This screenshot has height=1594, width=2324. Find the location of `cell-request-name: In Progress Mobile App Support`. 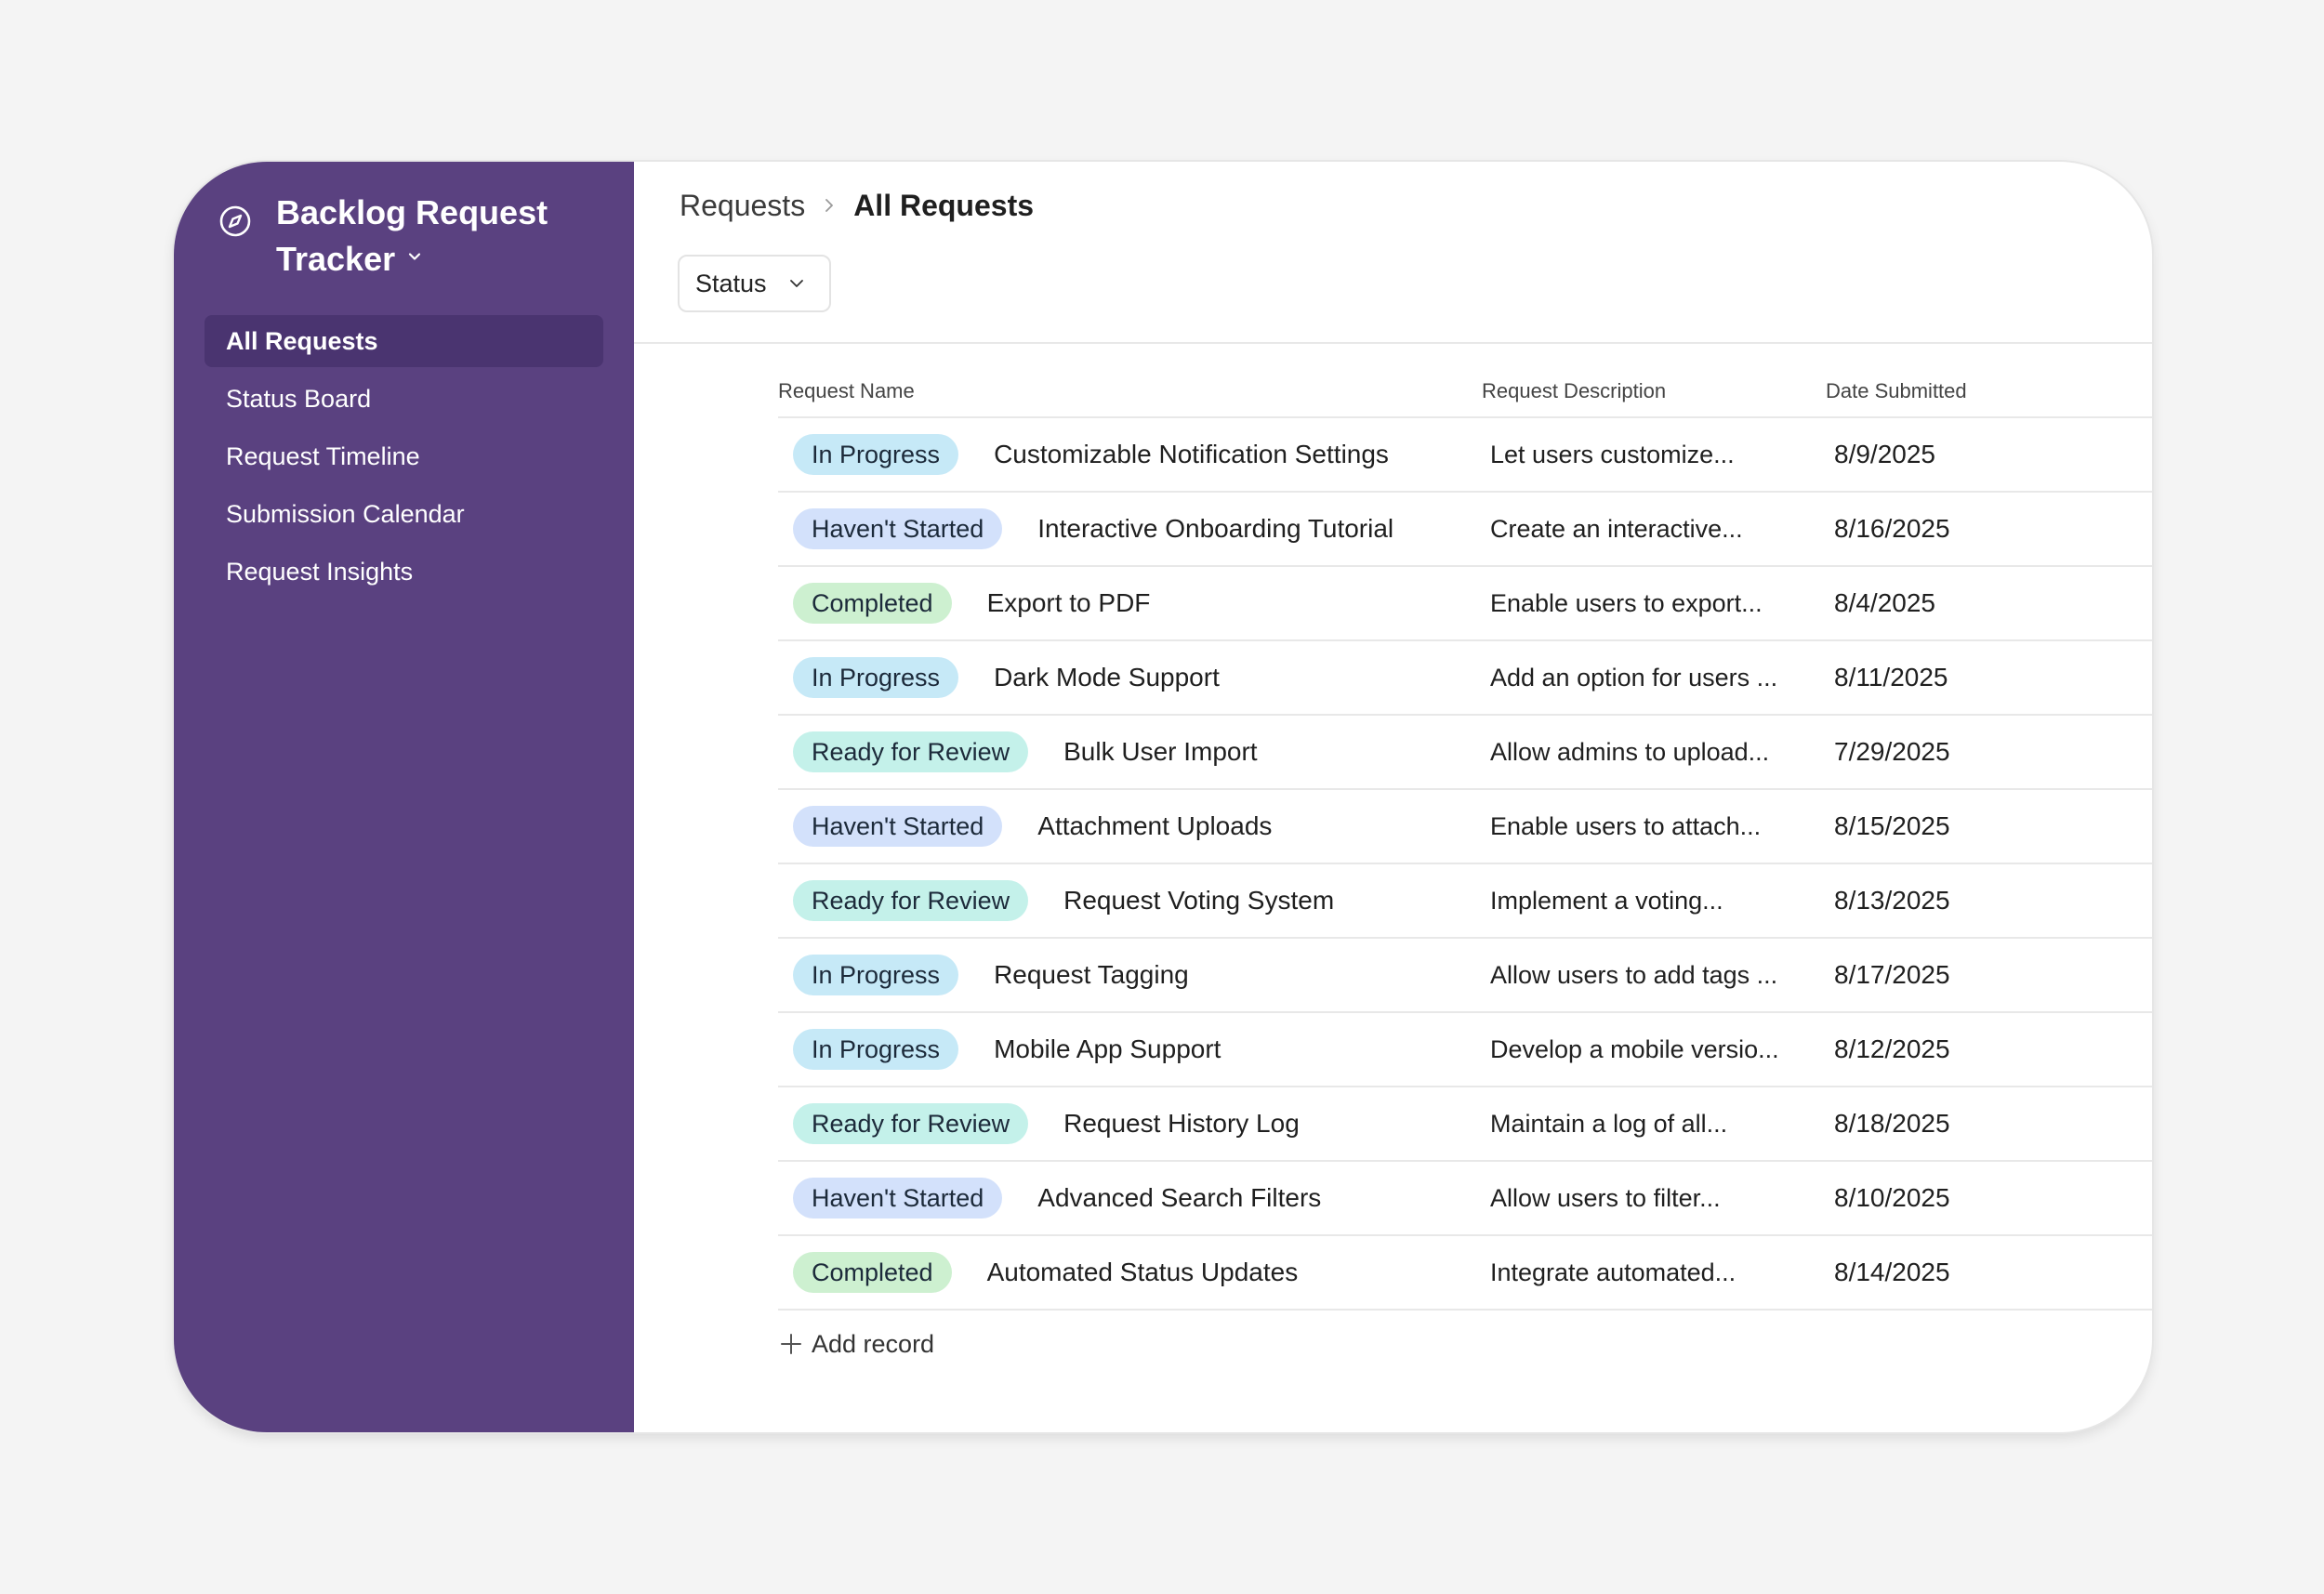

cell-request-name: In Progress Mobile App Support is located at coordinates (1130, 1049).